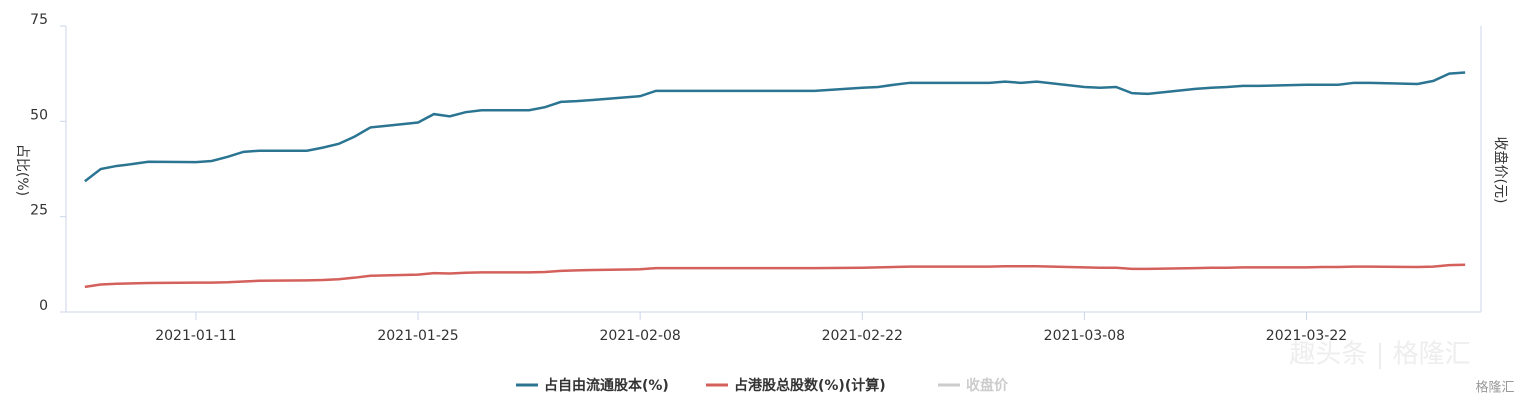 This screenshot has width=1527, height=411. Describe the element at coordinates (417, 336) in the screenshot. I see `x-tick-label: 2021-01-25` at that location.